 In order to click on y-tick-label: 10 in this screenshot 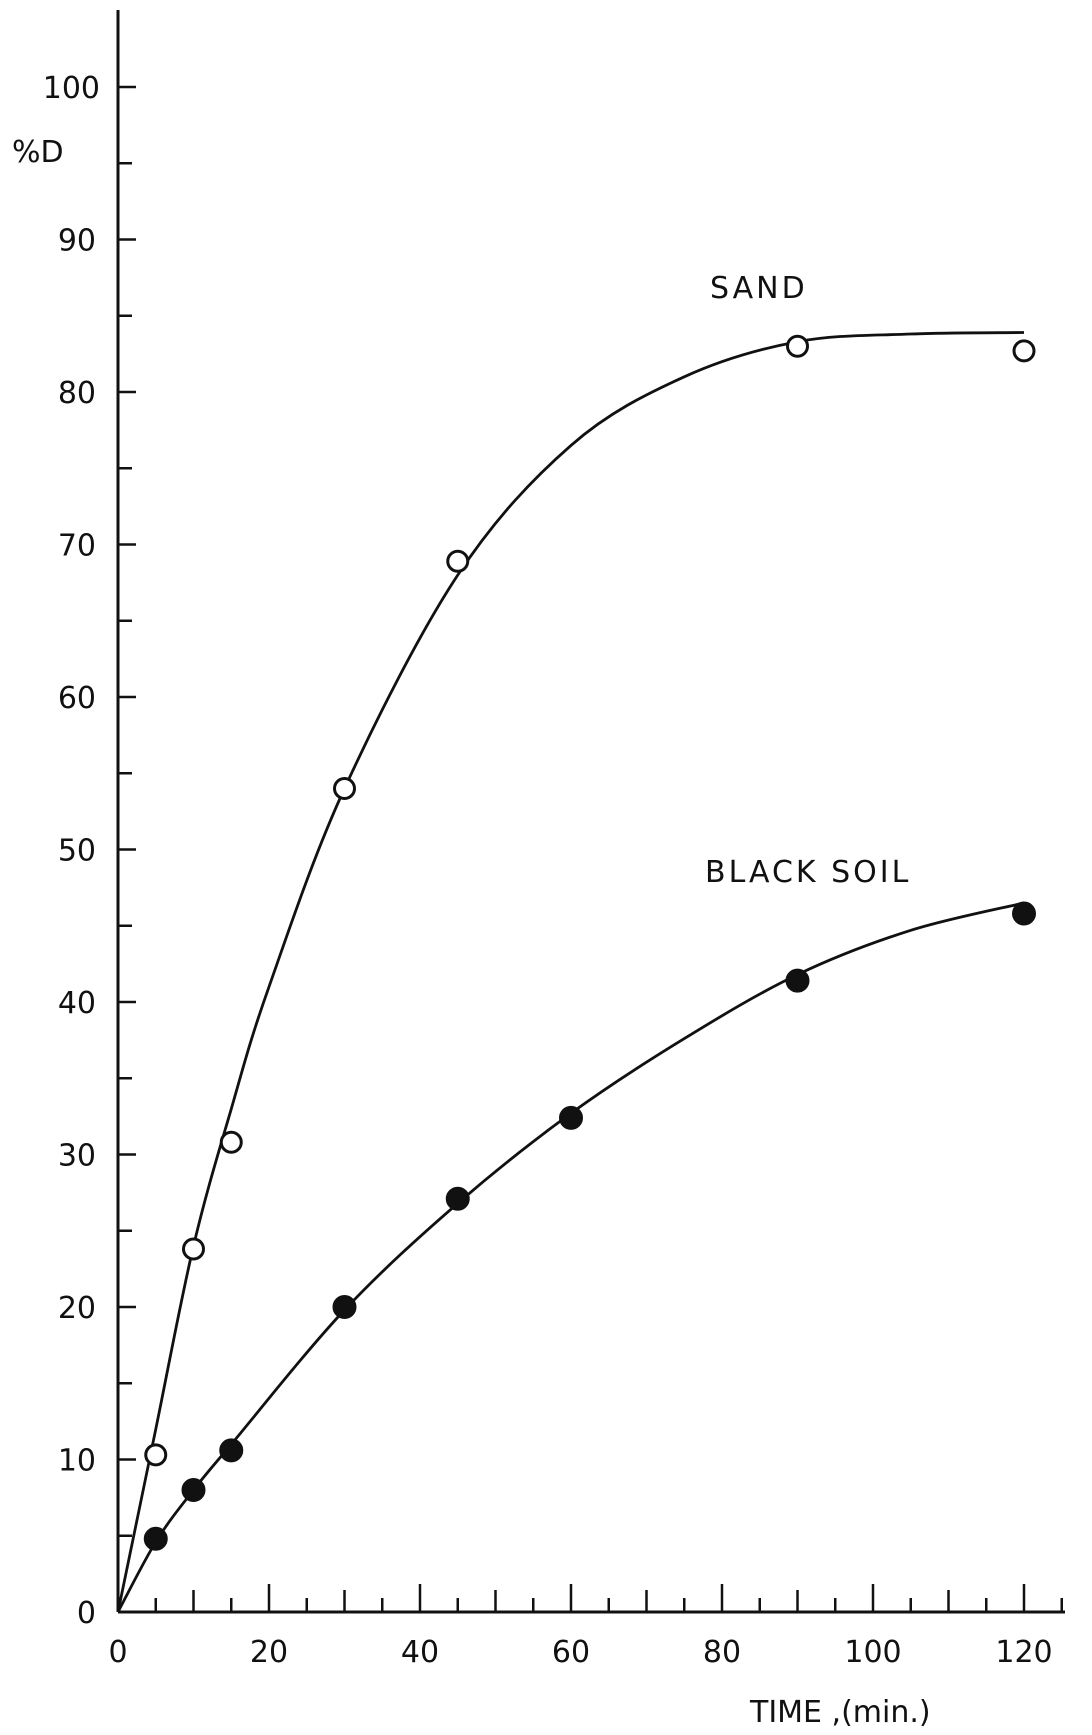, I will do `click(77, 1461)`.